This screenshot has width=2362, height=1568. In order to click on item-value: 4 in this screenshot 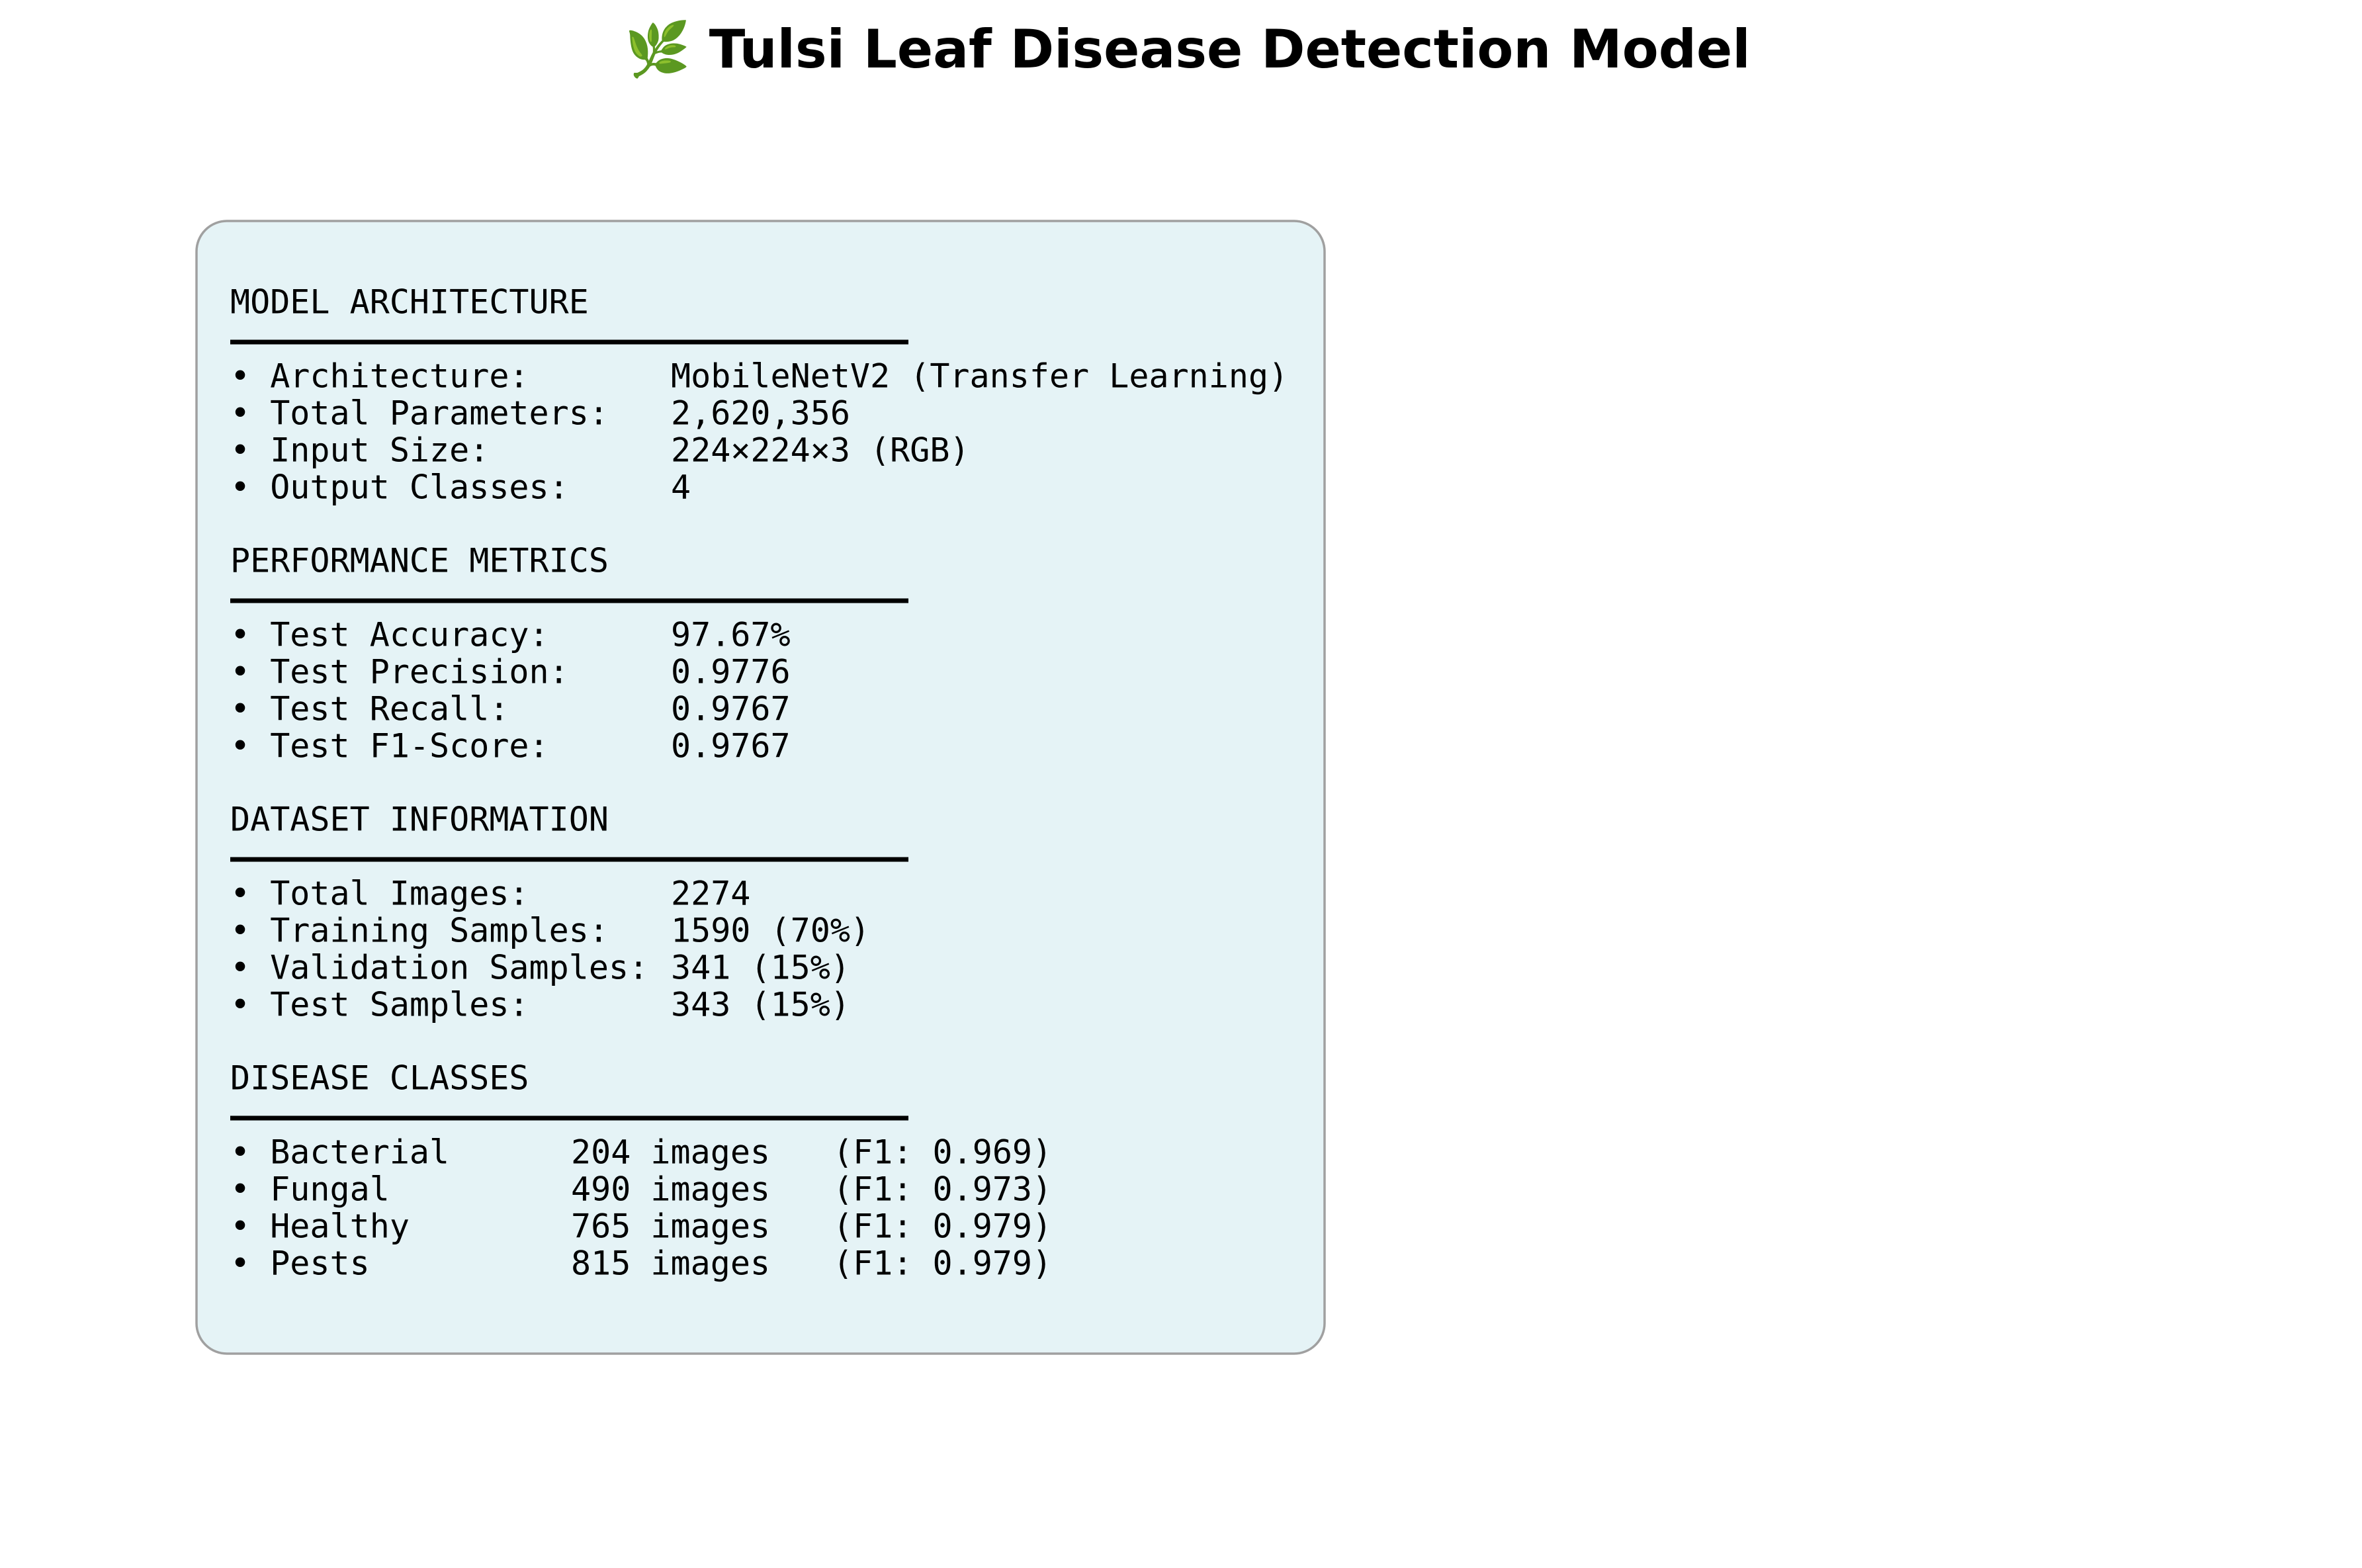, I will do `click(681, 488)`.